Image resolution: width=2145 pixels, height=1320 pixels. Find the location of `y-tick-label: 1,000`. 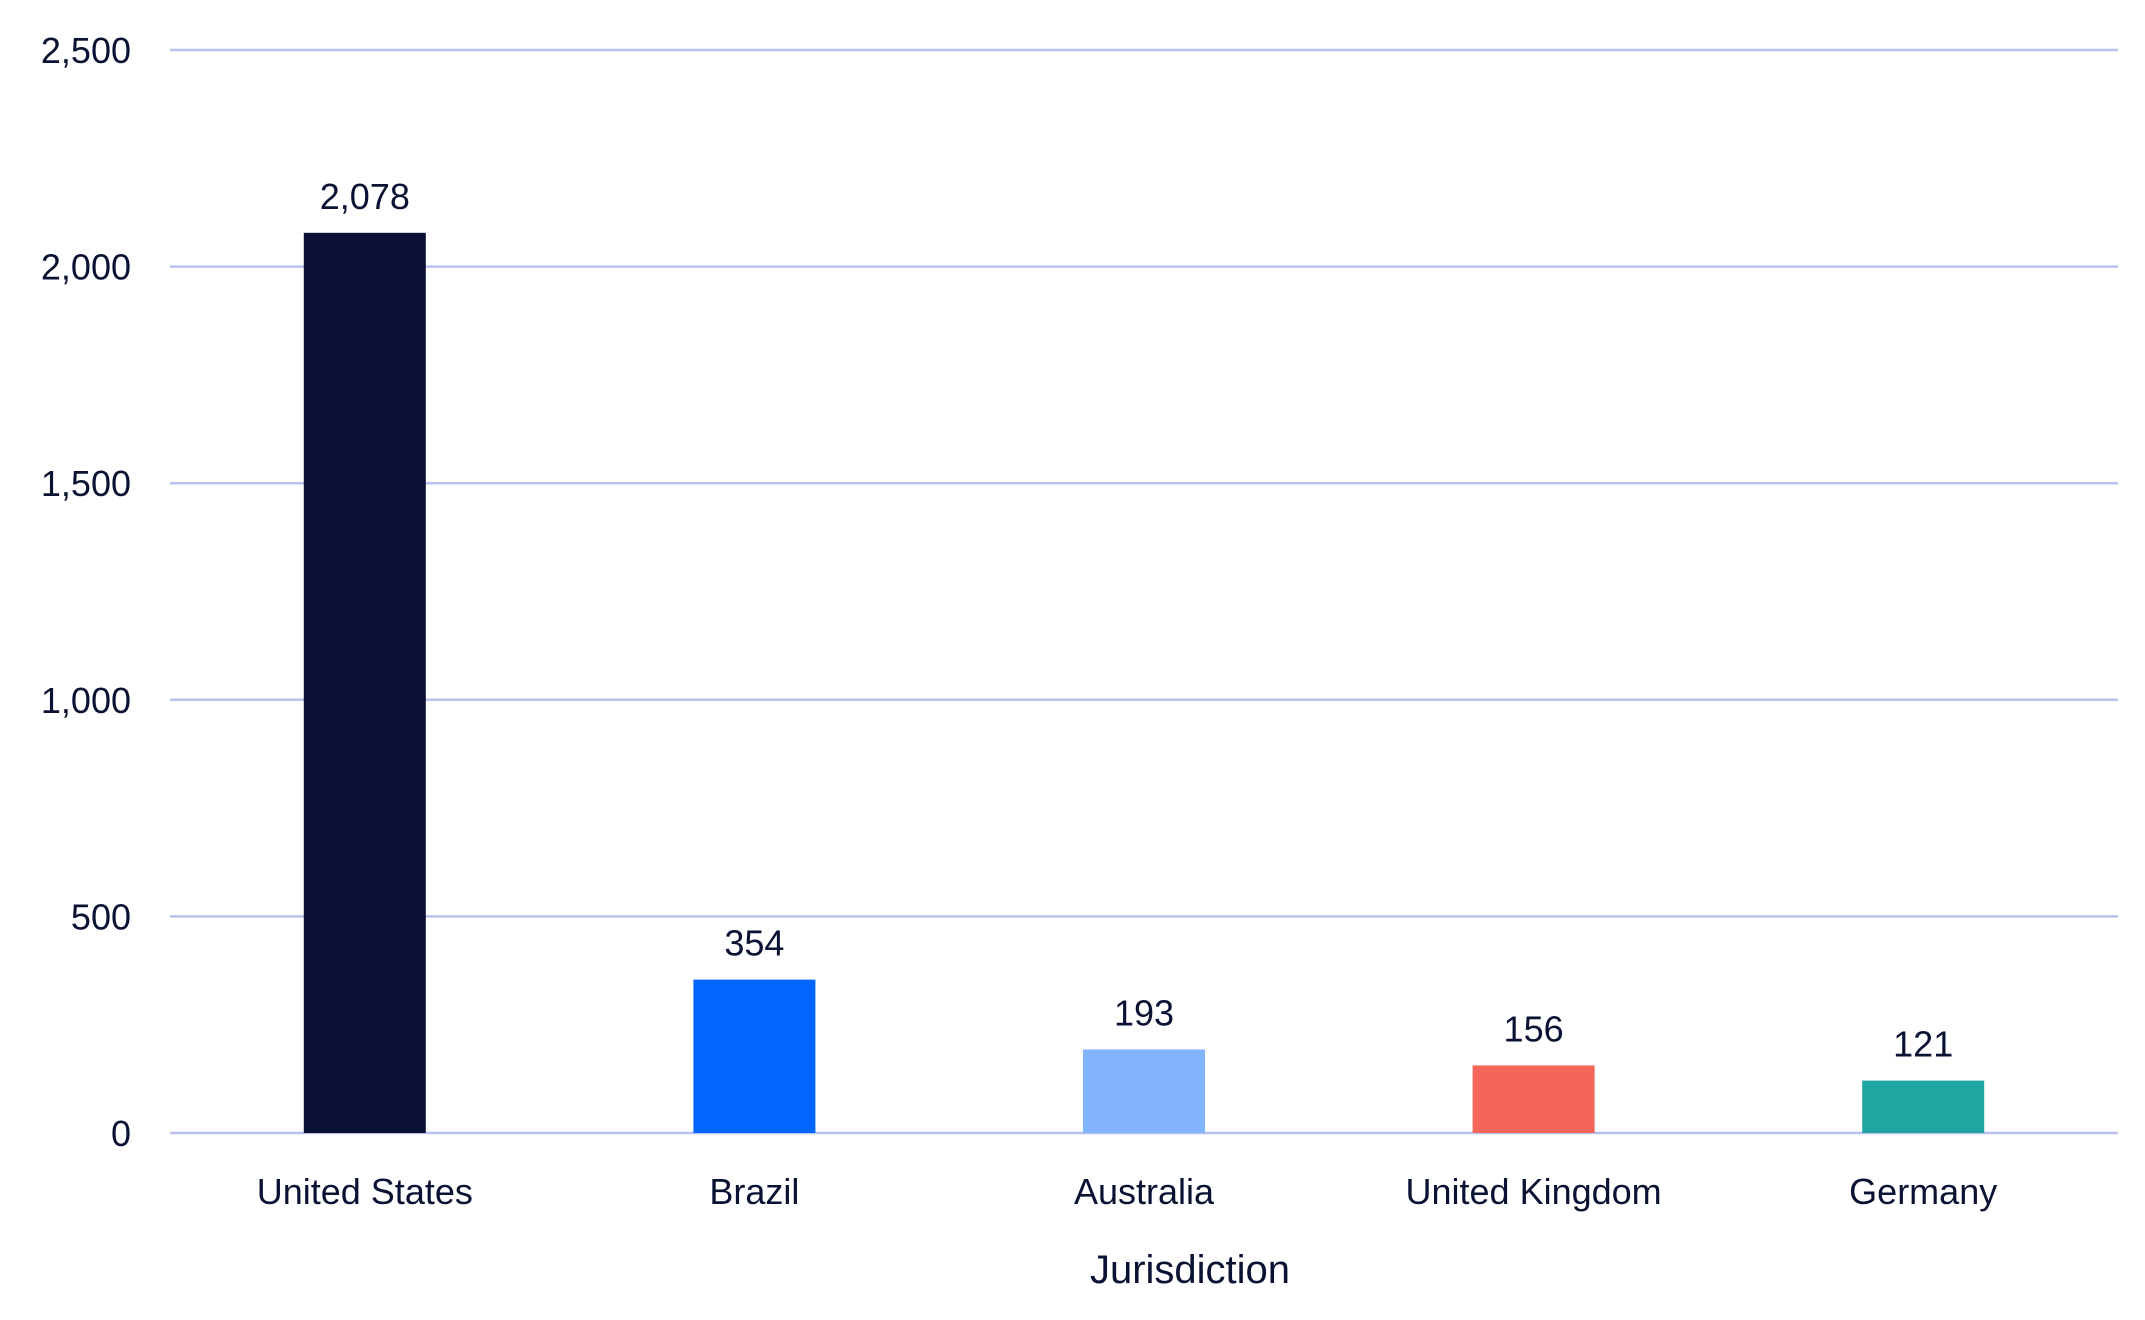

y-tick-label: 1,000 is located at coordinates (86, 700).